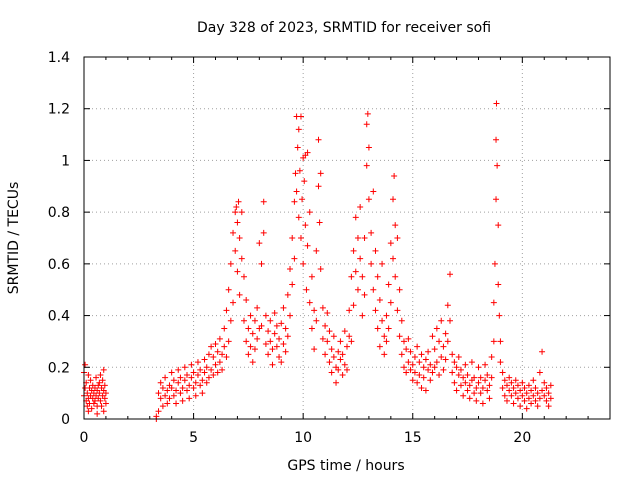  I want to click on y-tick-label: 0, so click(65, 420).